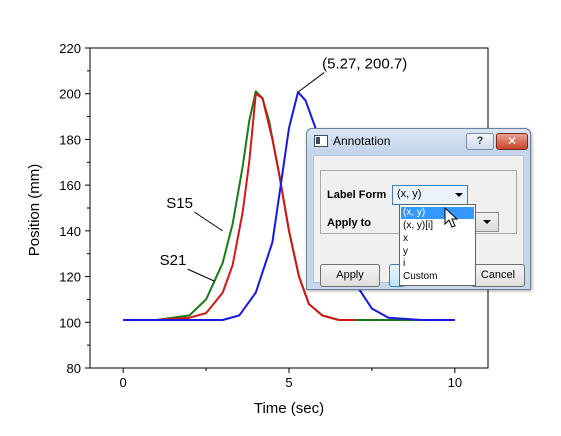 This screenshot has height=436, width=561. I want to click on label-form-dropdown: (x, y) (x, y)[i] x y i Custom, so click(437, 245).